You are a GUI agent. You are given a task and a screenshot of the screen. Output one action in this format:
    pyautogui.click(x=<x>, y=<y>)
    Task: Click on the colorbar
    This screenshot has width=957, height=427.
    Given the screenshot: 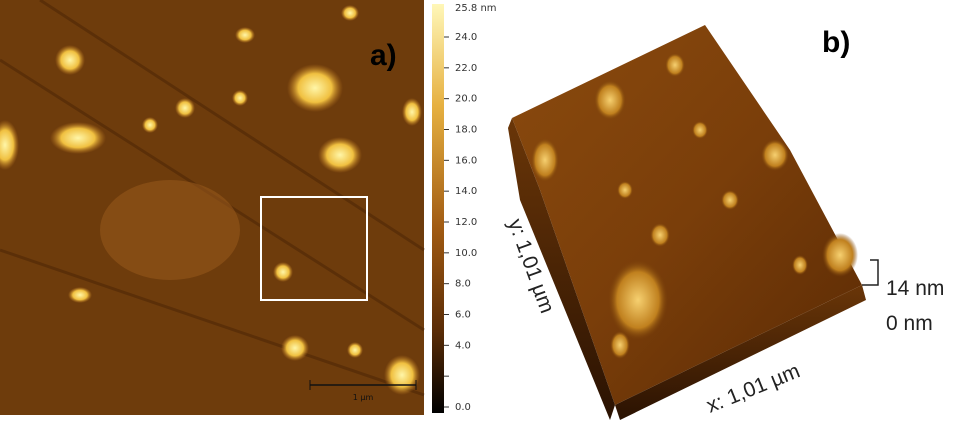 What is the action you would take?
    pyautogui.click(x=438, y=208)
    